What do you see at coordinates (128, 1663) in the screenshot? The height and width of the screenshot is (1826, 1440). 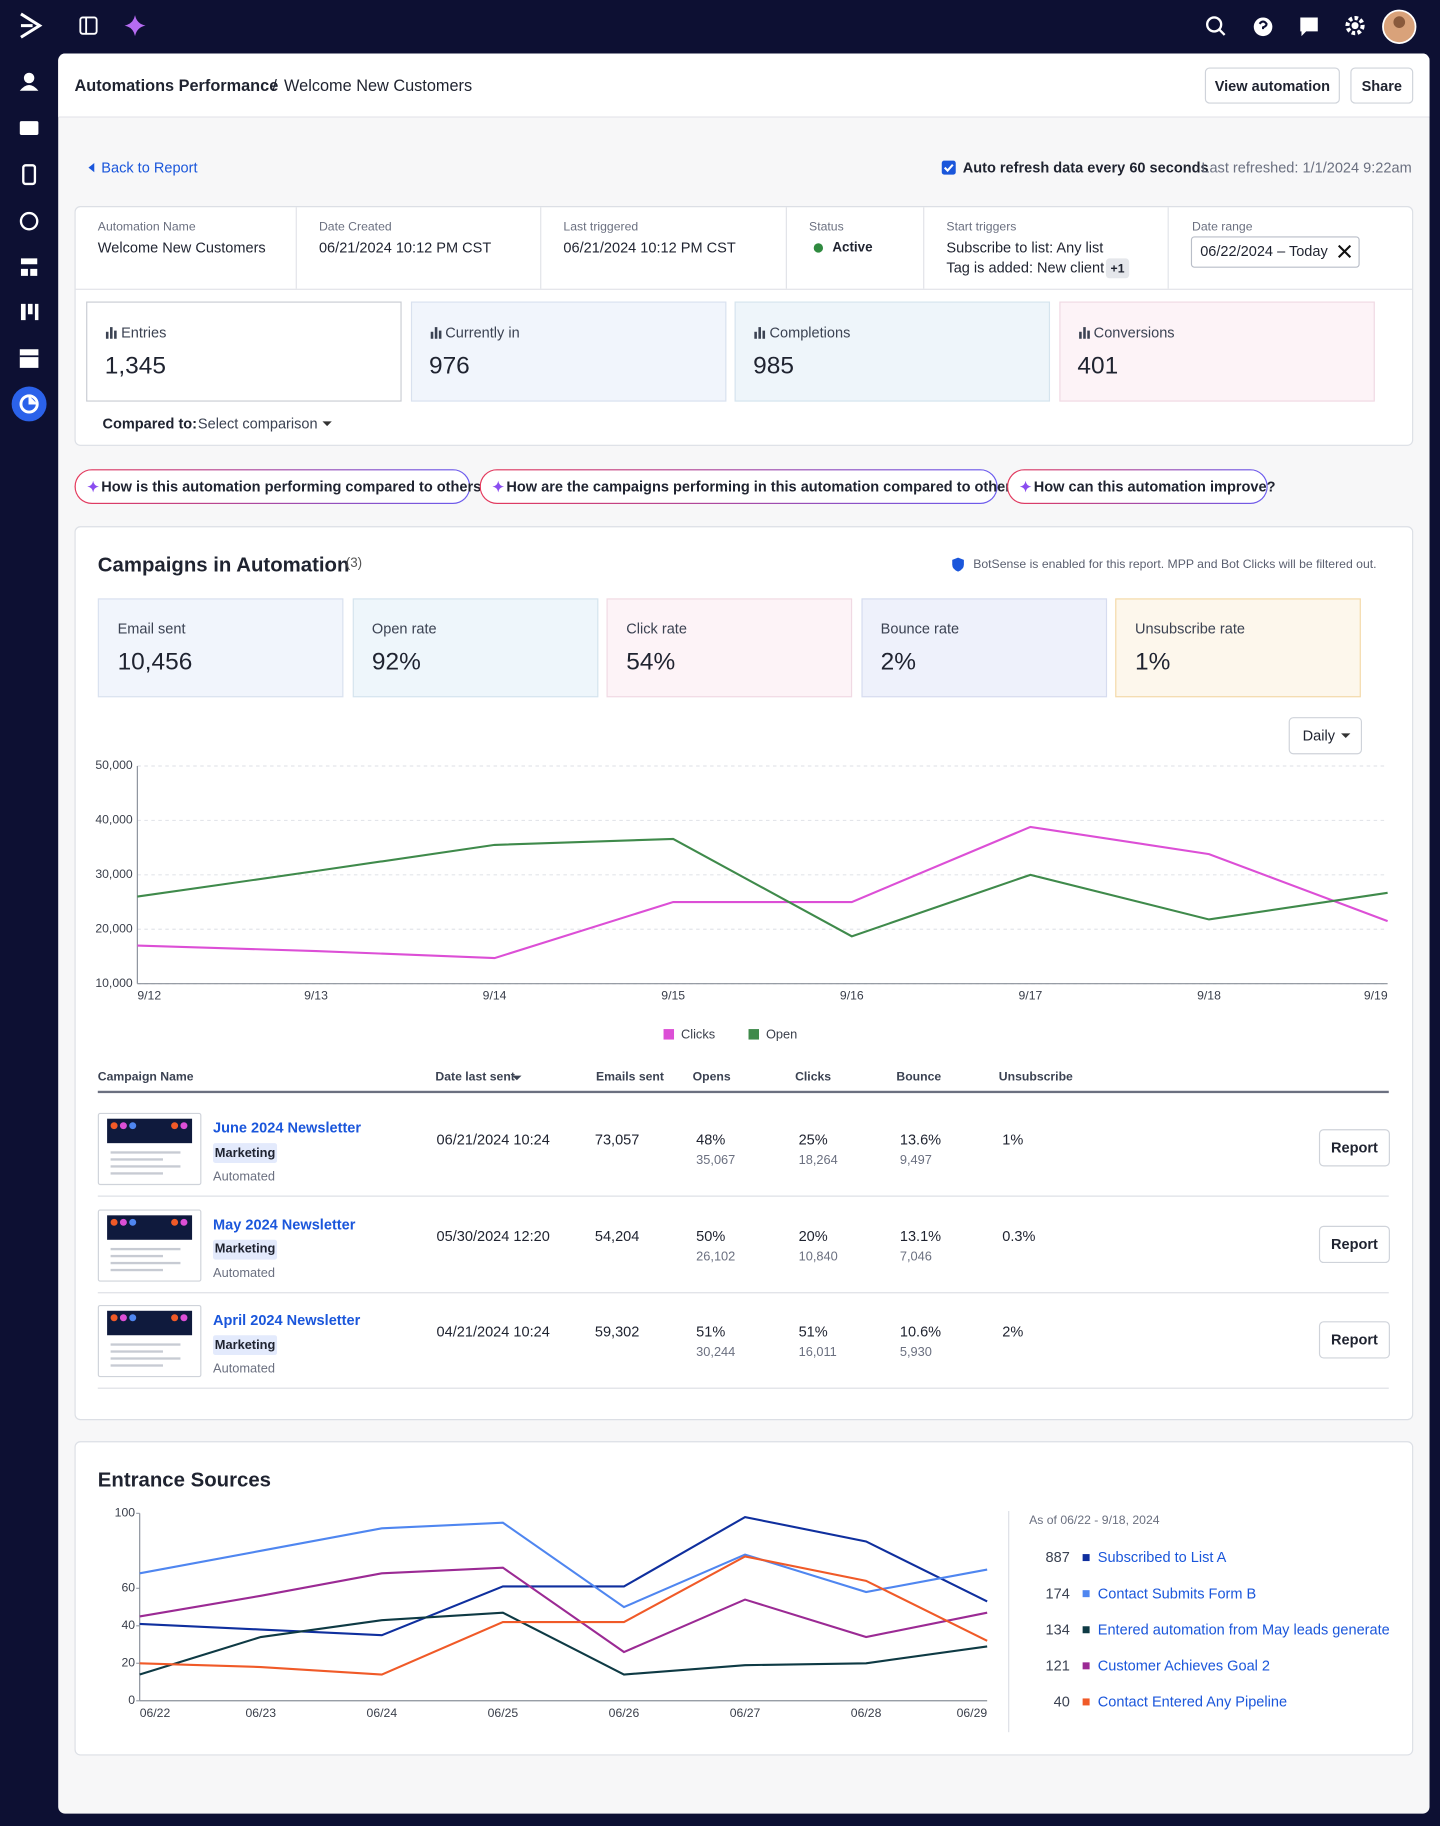 I see `y-tick-label: 20` at bounding box center [128, 1663].